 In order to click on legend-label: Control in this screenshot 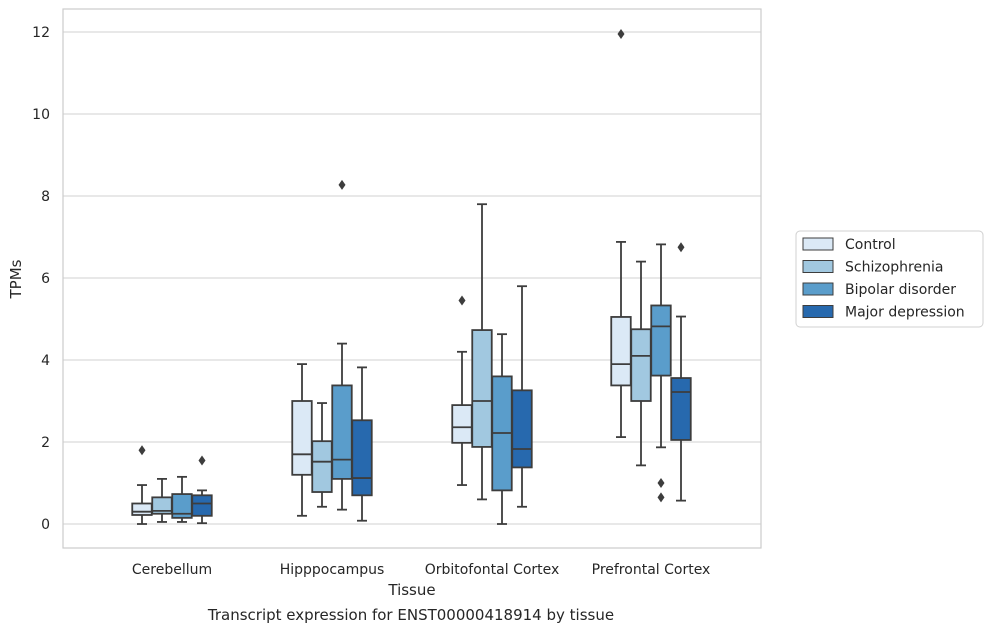, I will do `click(870, 245)`.